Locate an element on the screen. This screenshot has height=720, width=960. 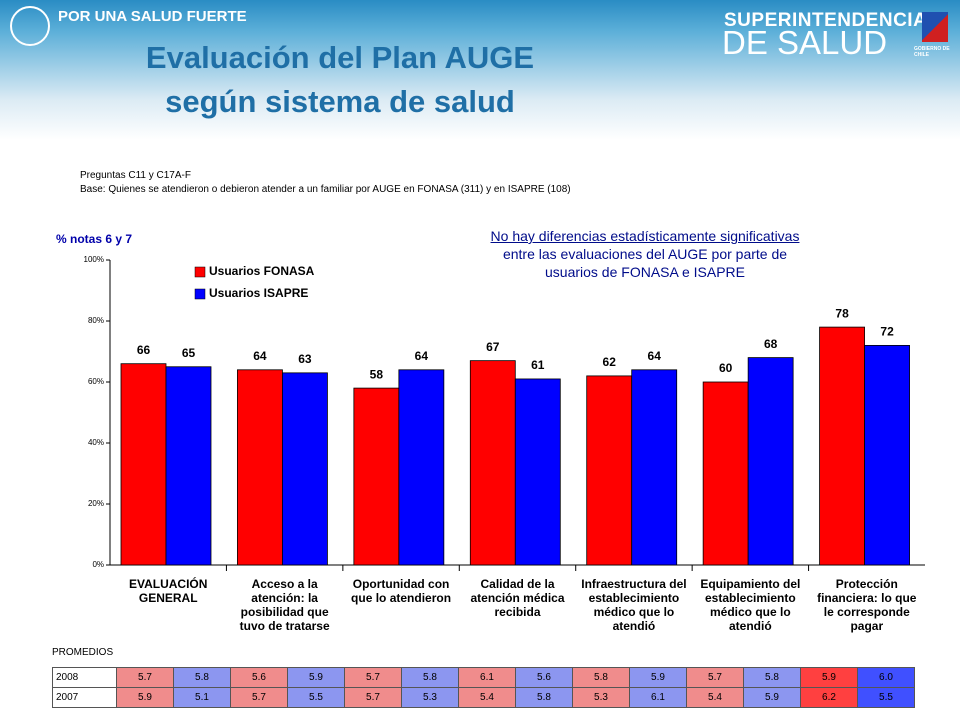
legend-label: Usuarios FONASA is located at coordinates (262, 271).